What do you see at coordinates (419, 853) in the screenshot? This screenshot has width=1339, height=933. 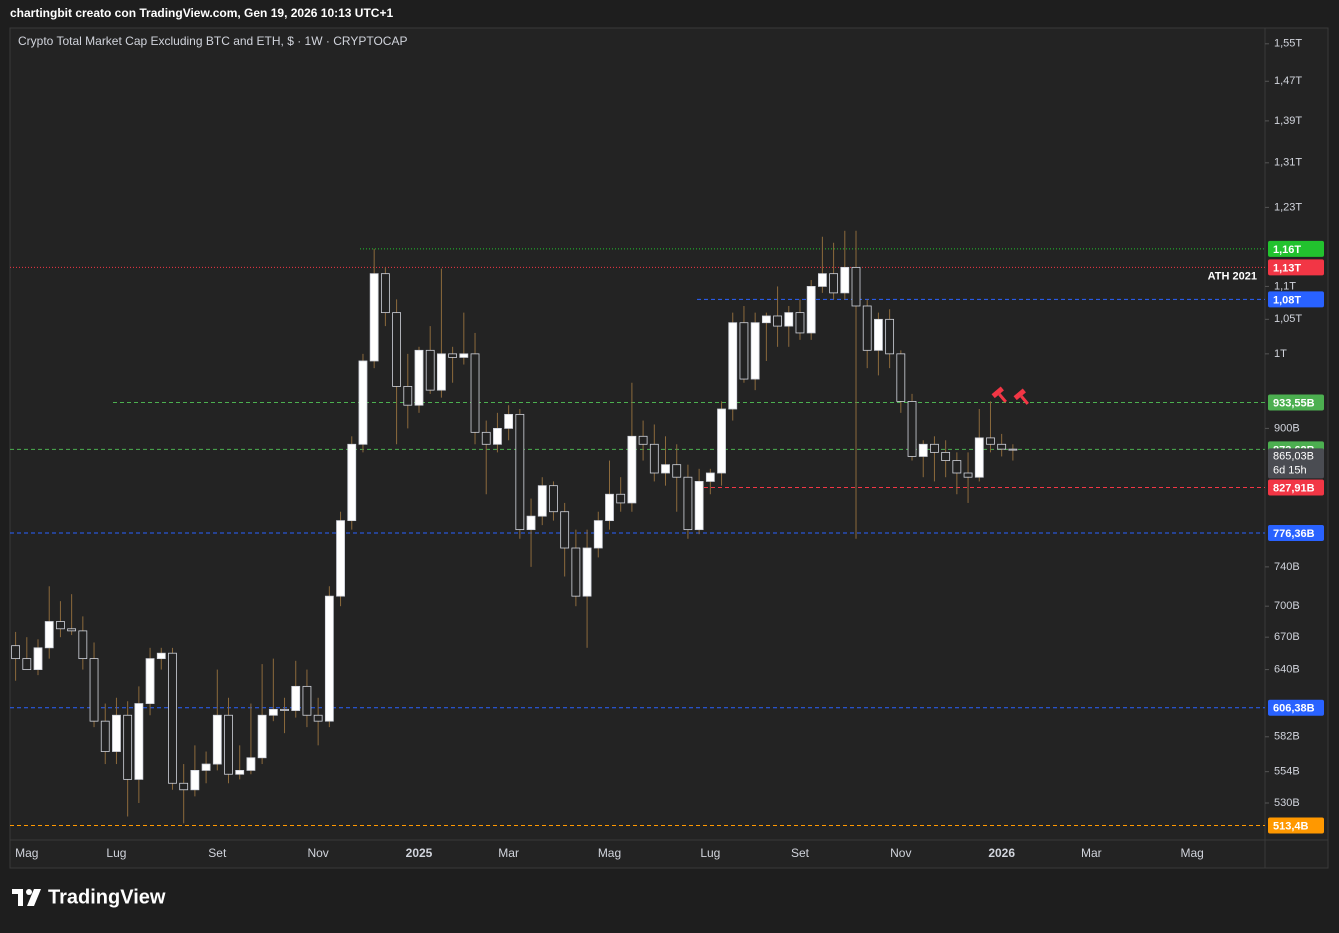 I see `x-tick-label: 2025` at bounding box center [419, 853].